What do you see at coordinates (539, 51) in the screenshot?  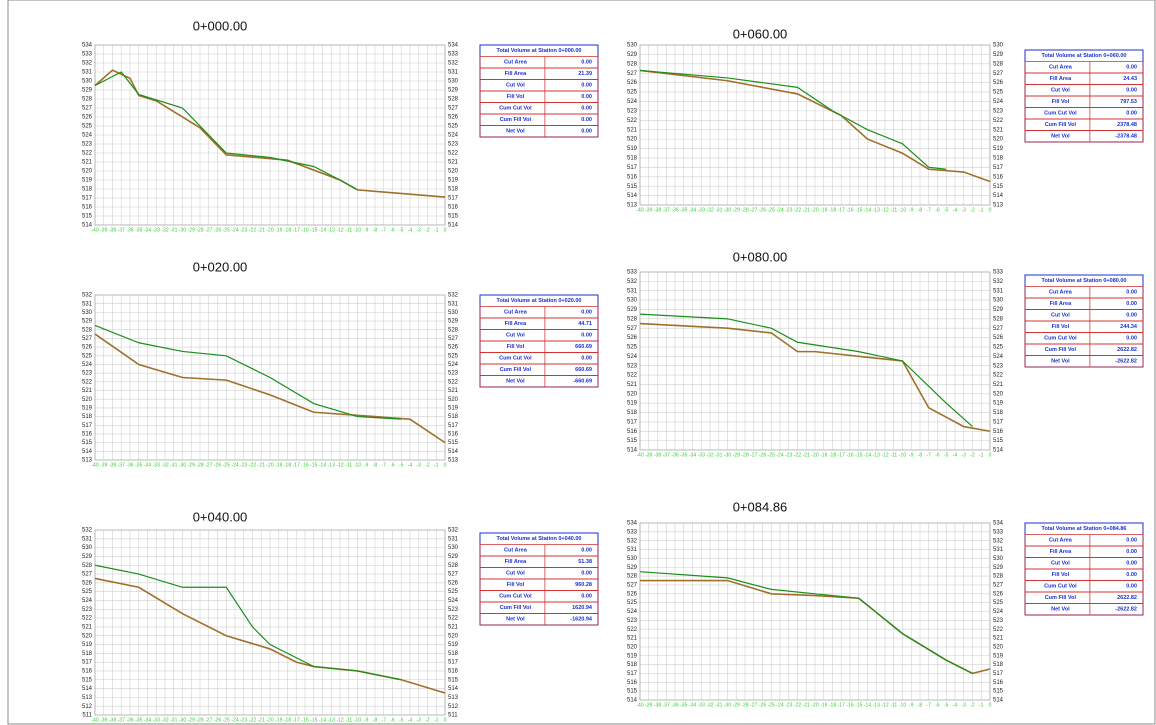 I see `table-title: Total Volume at Station 0+000.00` at bounding box center [539, 51].